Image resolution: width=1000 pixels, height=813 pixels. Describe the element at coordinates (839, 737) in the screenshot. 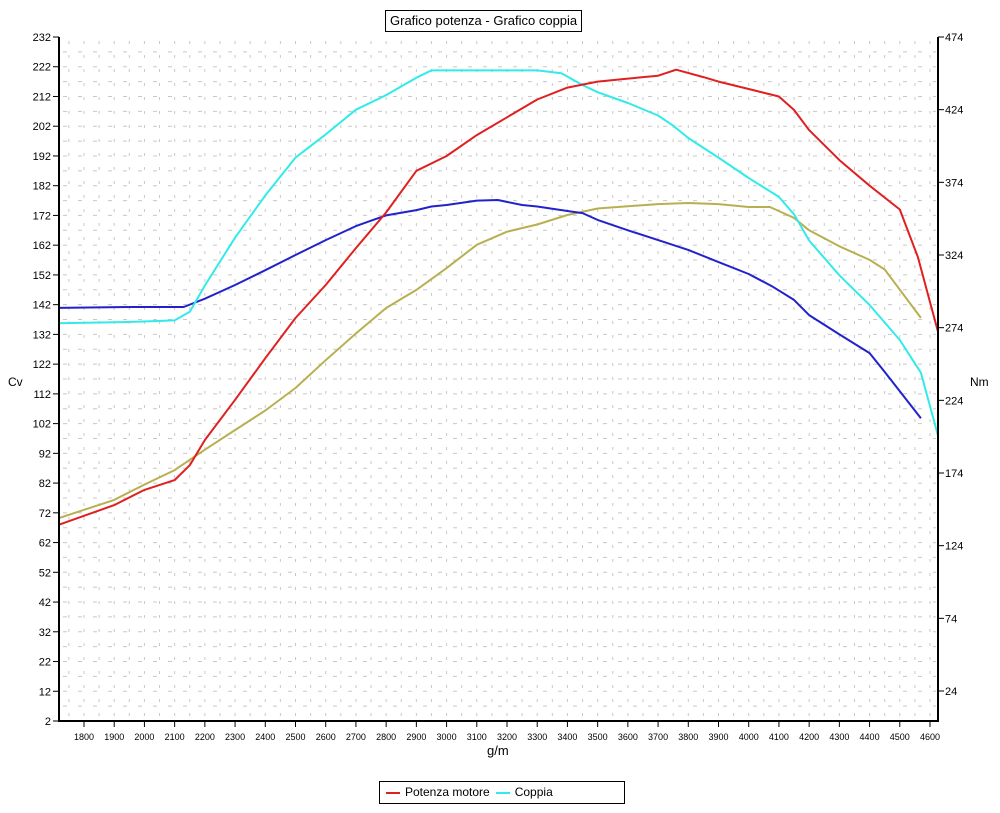

I see `x-tick-label: 4300` at that location.